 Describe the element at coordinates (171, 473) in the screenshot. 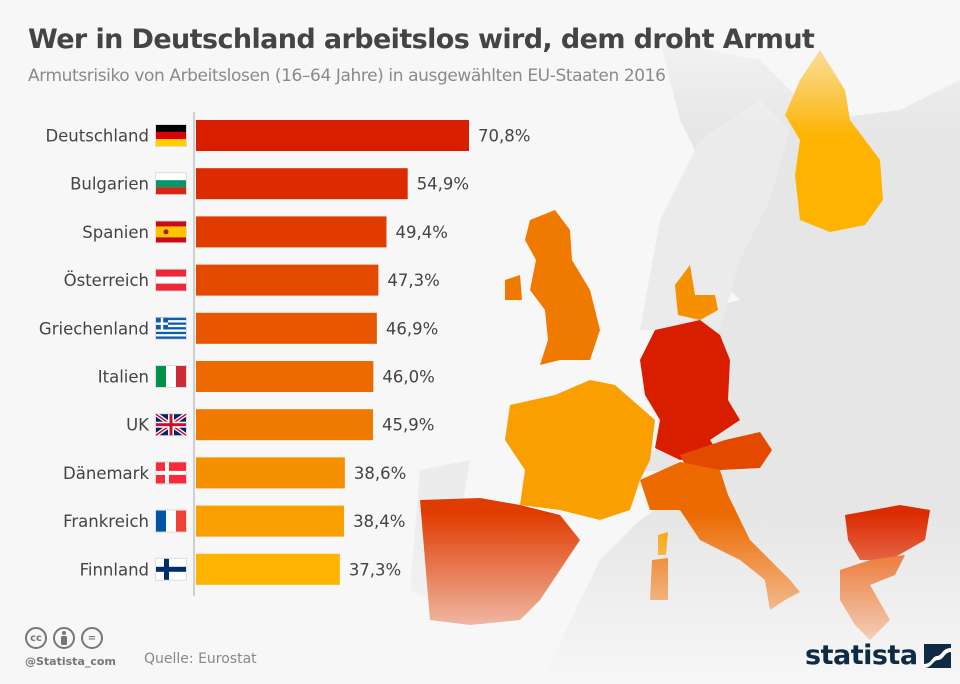

I see `flag-dk-icon` at that location.